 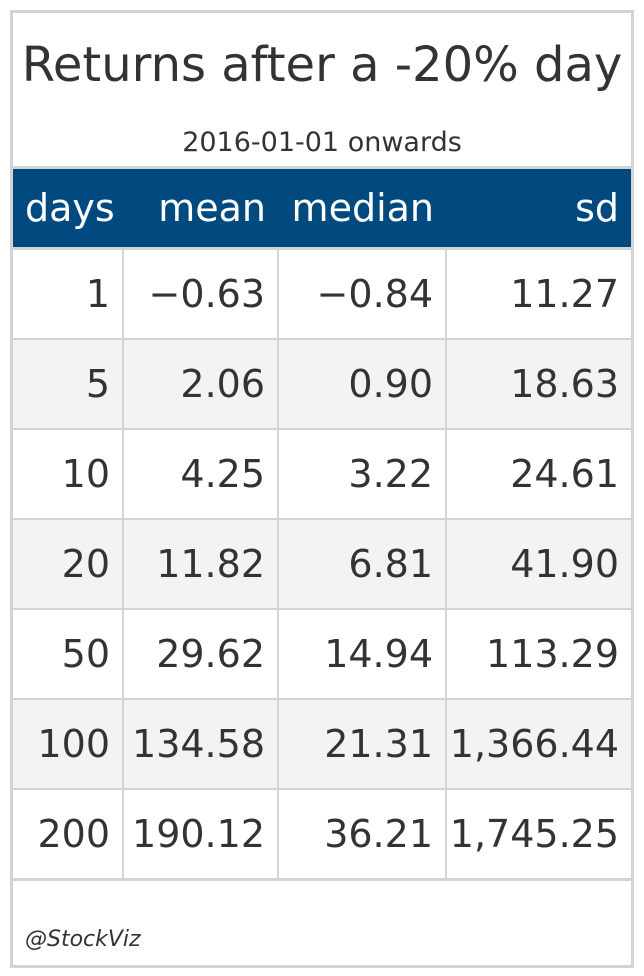 What do you see at coordinates (200, 384) in the screenshot?
I see `cell-mean: 2.06` at bounding box center [200, 384].